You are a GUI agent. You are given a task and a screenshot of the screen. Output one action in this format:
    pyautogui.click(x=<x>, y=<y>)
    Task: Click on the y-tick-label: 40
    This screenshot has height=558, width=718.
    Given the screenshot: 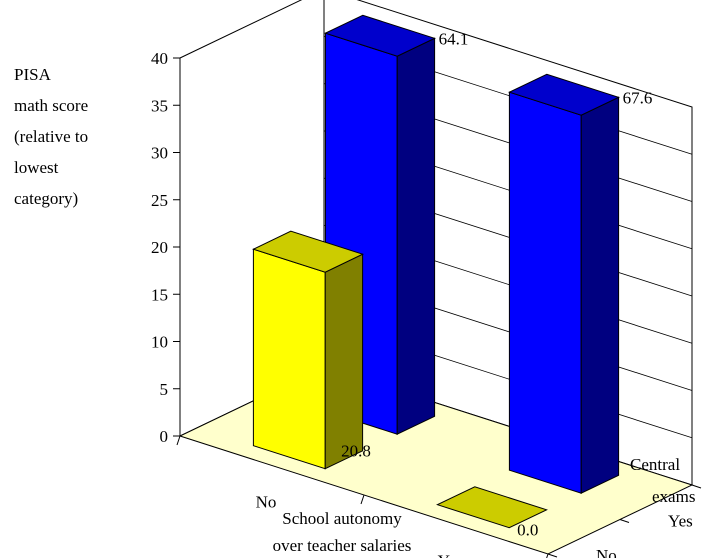 What is the action you would take?
    pyautogui.click(x=159, y=58)
    